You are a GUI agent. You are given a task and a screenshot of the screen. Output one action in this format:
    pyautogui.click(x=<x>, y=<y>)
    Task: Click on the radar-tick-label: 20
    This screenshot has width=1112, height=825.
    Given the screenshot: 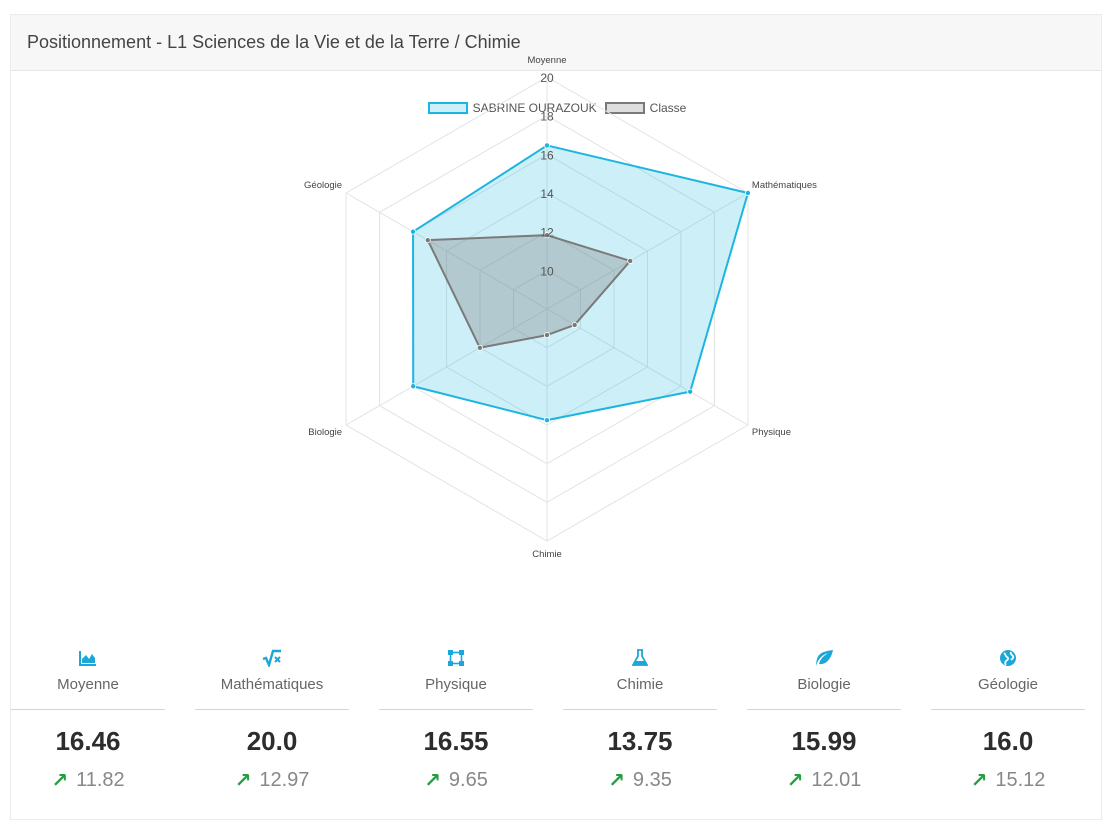 What is the action you would take?
    pyautogui.click(x=547, y=78)
    